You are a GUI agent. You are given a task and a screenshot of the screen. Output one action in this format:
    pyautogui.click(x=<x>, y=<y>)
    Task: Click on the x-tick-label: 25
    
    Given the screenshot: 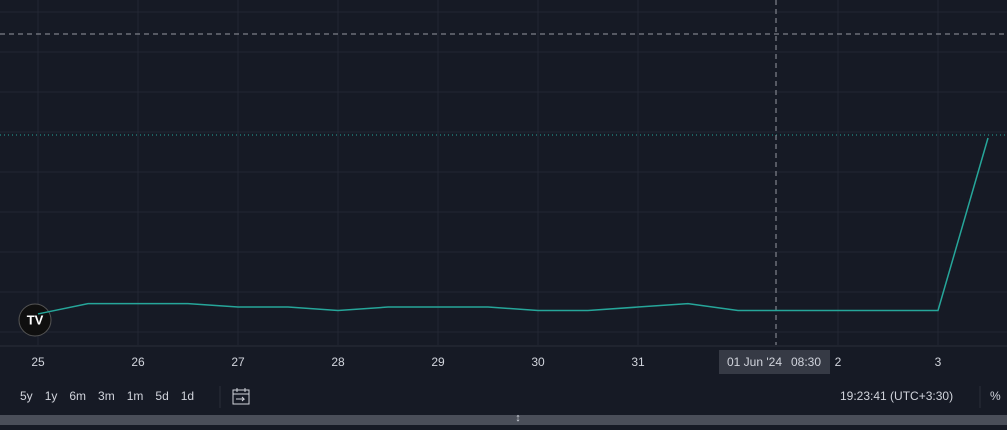 What is the action you would take?
    pyautogui.click(x=38, y=362)
    